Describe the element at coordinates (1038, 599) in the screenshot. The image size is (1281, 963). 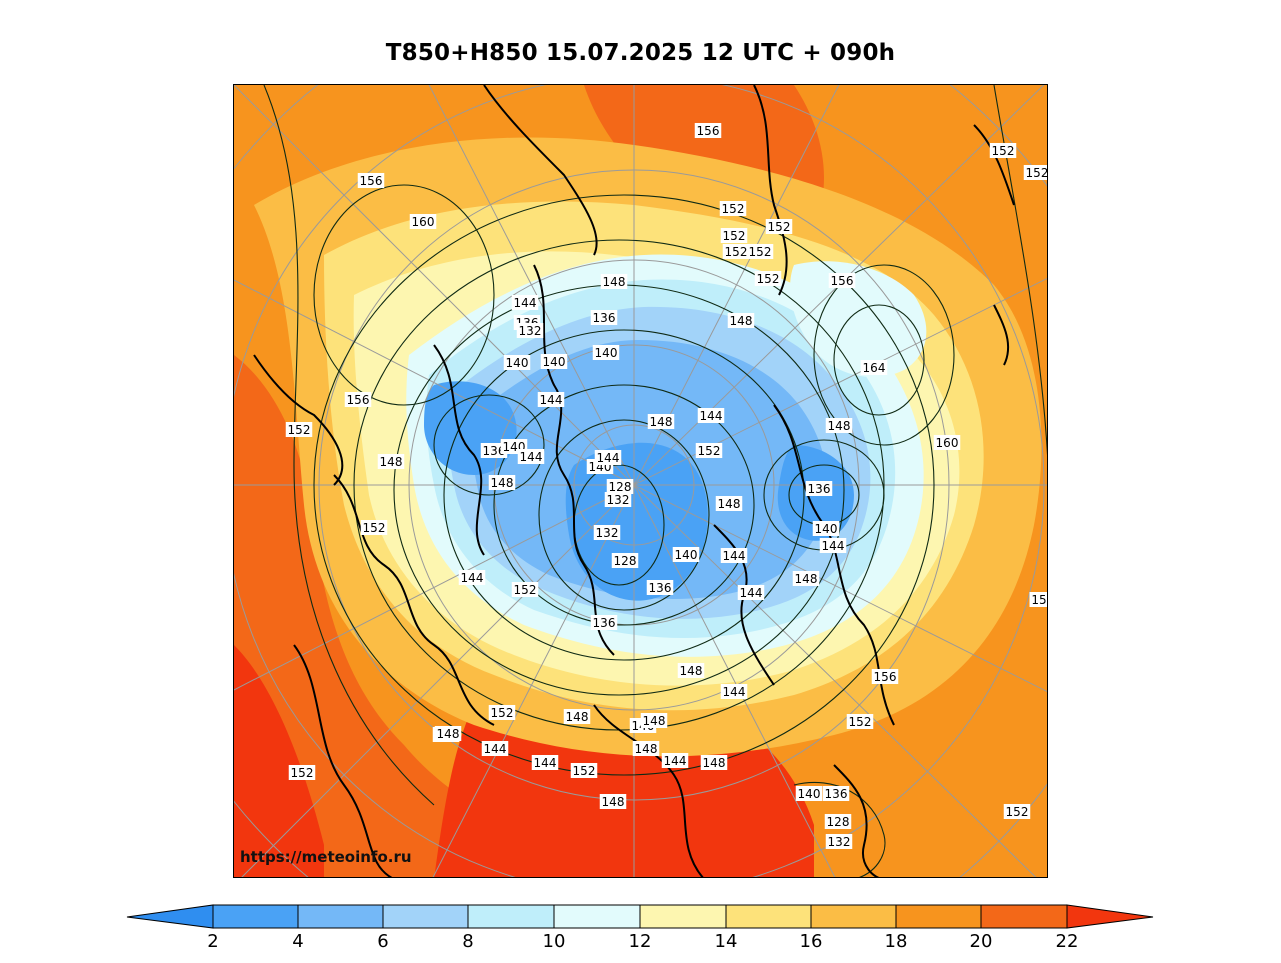
I see `contour-label: 15` at that location.